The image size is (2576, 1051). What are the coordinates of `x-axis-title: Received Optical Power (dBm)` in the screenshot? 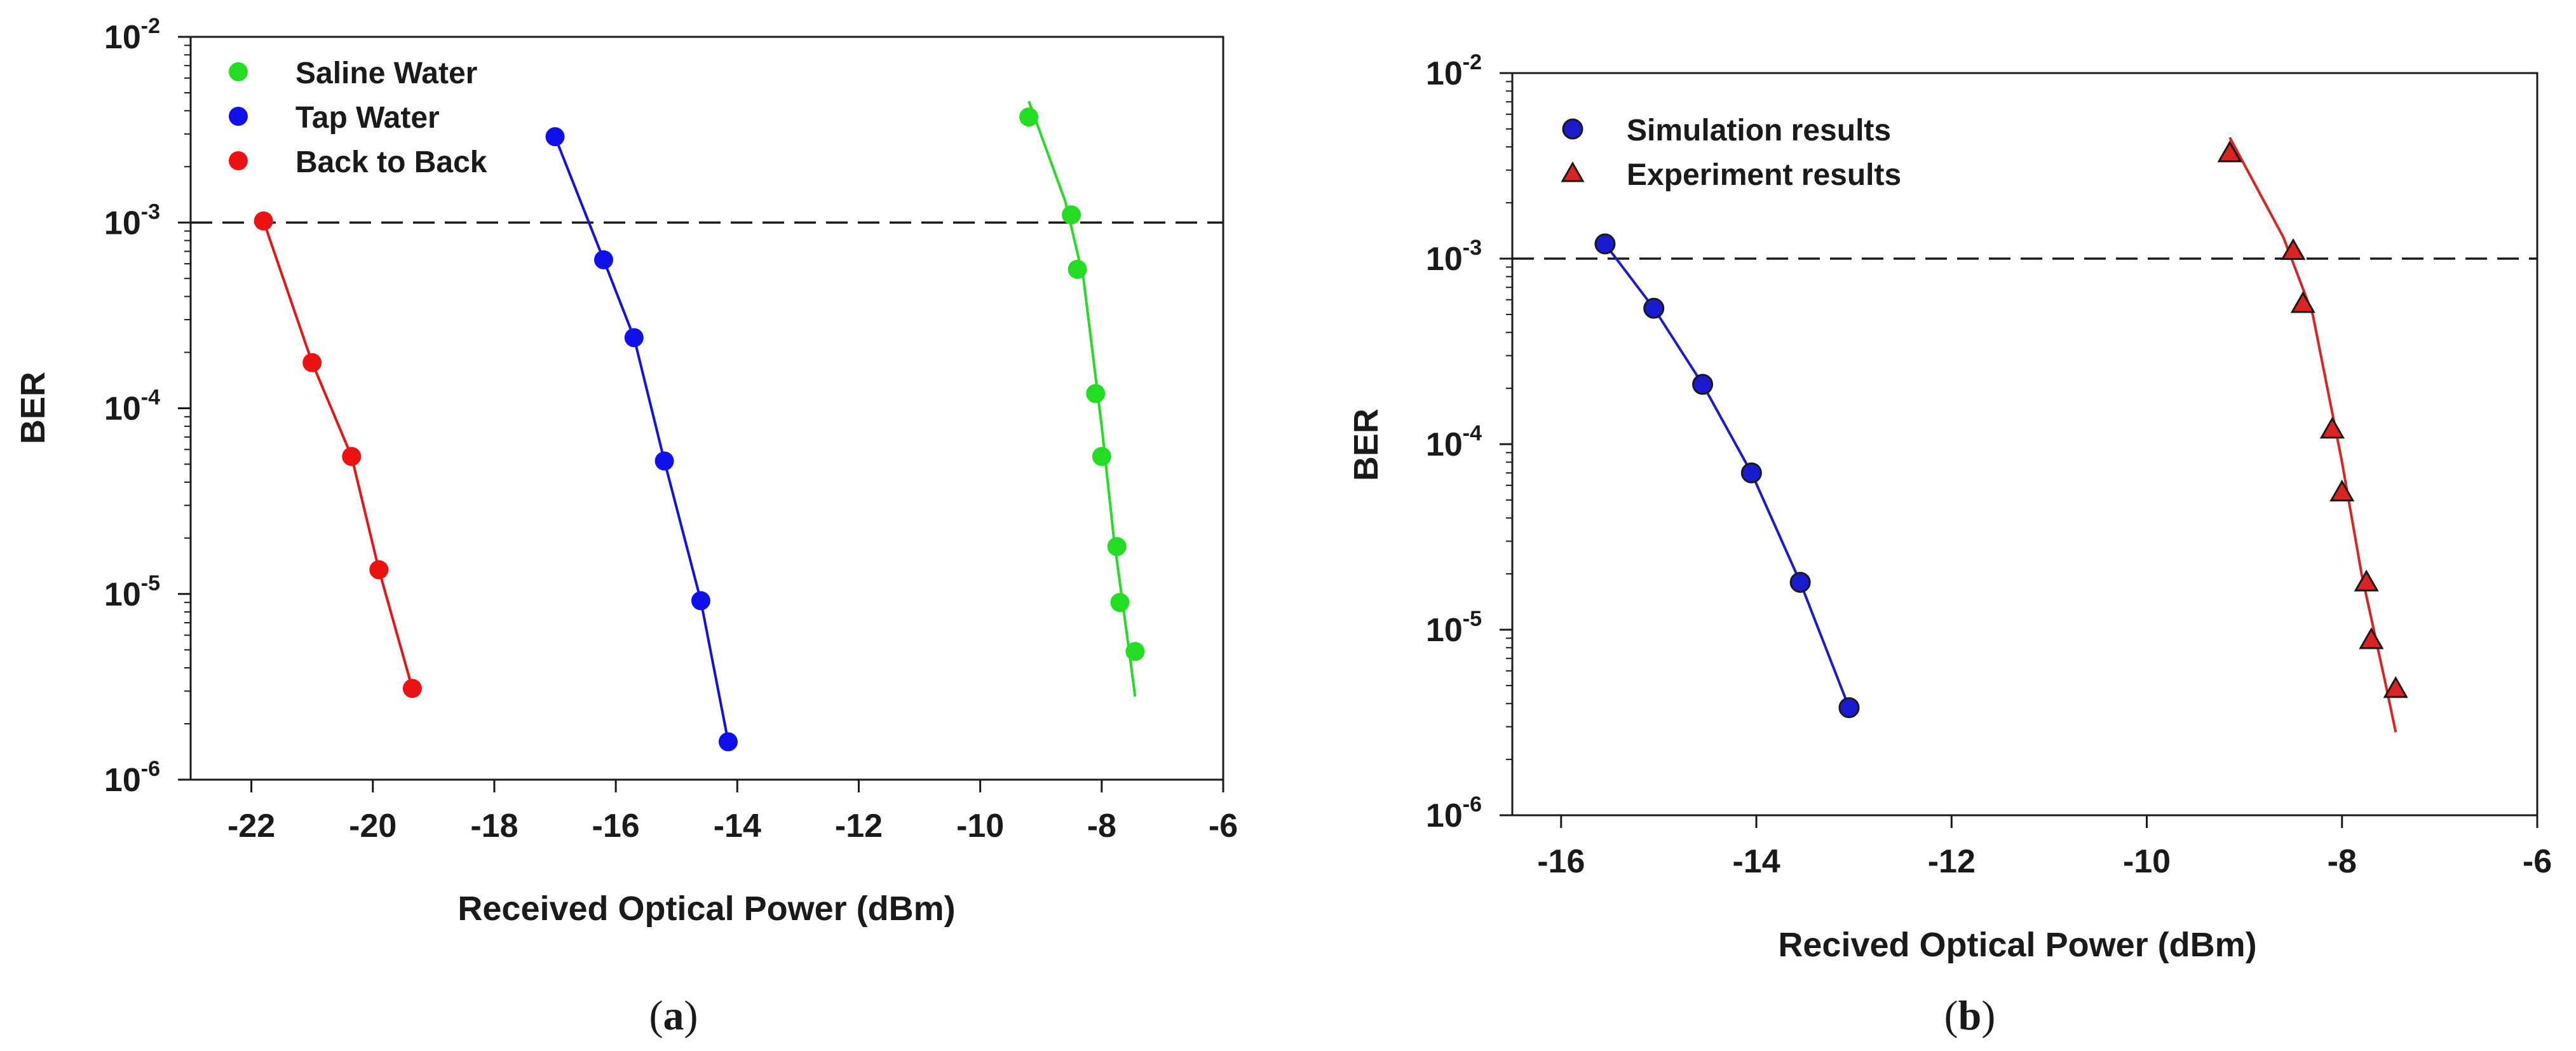 It's located at (706, 909).